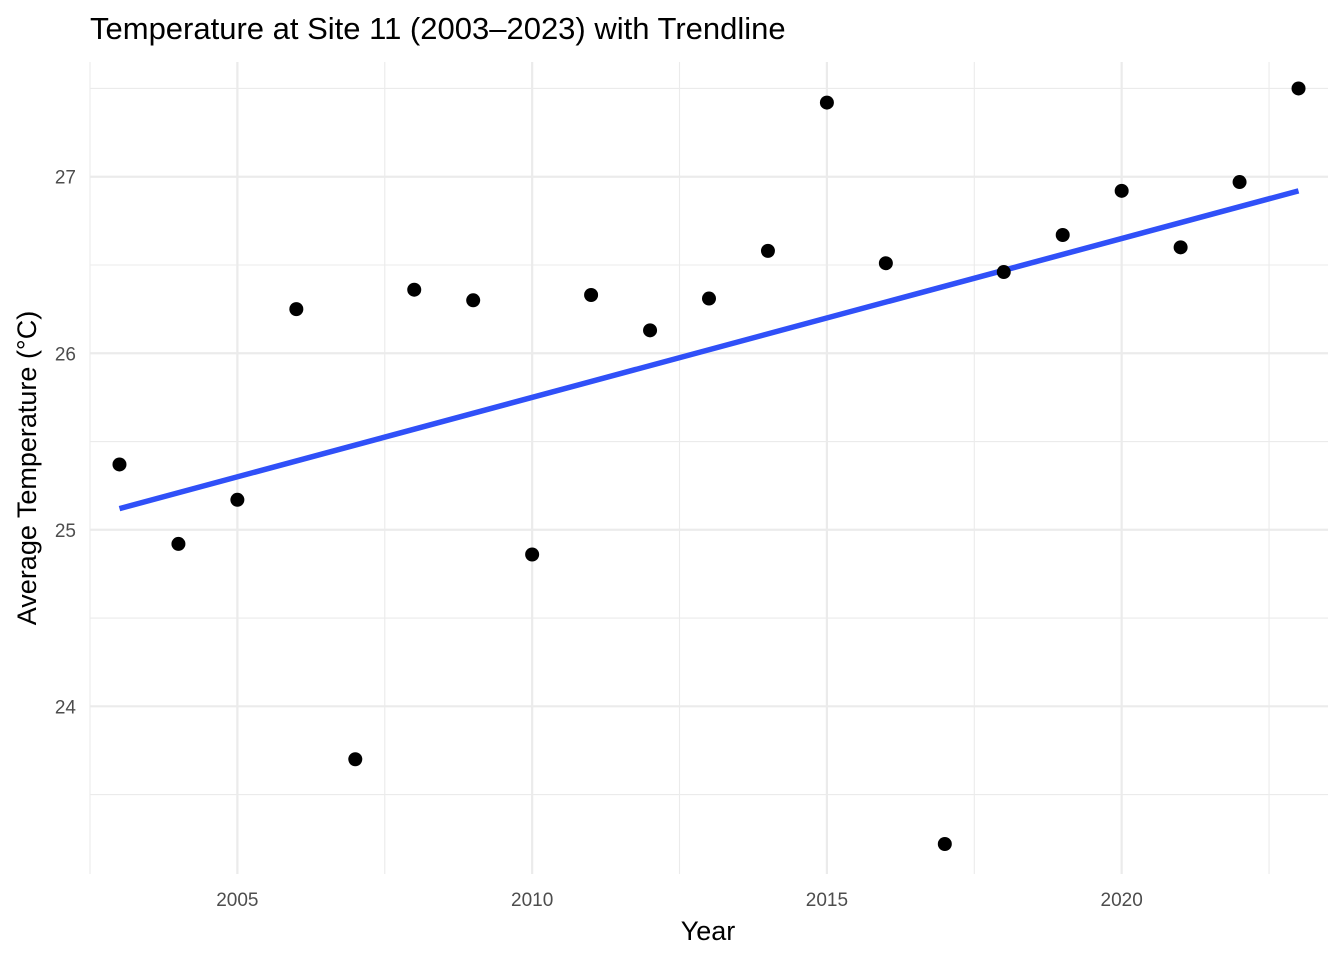 The height and width of the screenshot is (960, 1344). What do you see at coordinates (827, 900) in the screenshot?
I see `x-tick-label: 2015` at bounding box center [827, 900].